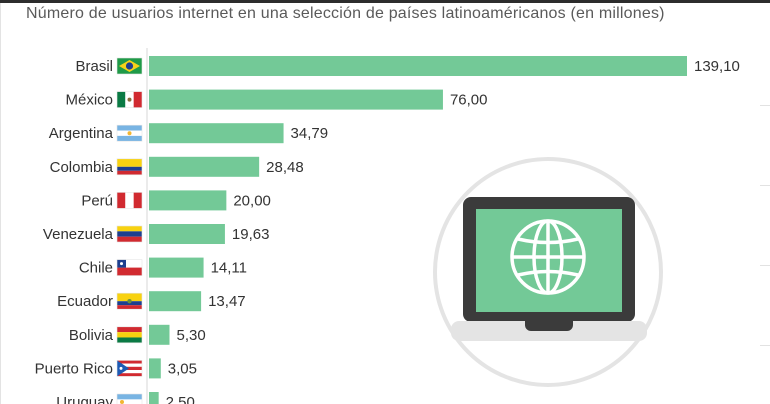  What do you see at coordinates (182, 368) in the screenshot?
I see `data-label: 3,05` at bounding box center [182, 368].